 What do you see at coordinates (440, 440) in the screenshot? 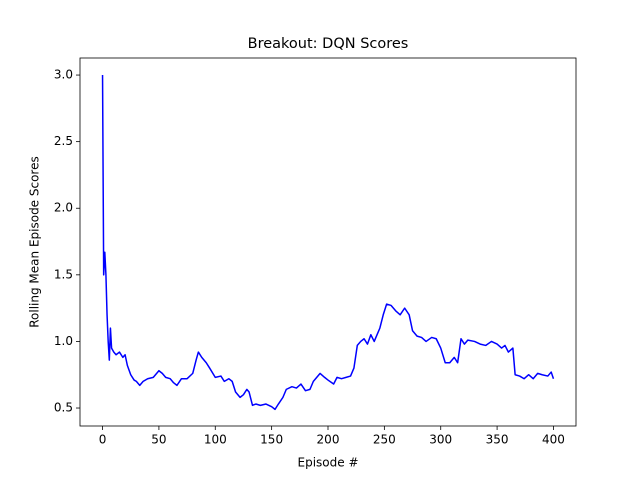
I see `x-tick-label: 300` at bounding box center [440, 440].